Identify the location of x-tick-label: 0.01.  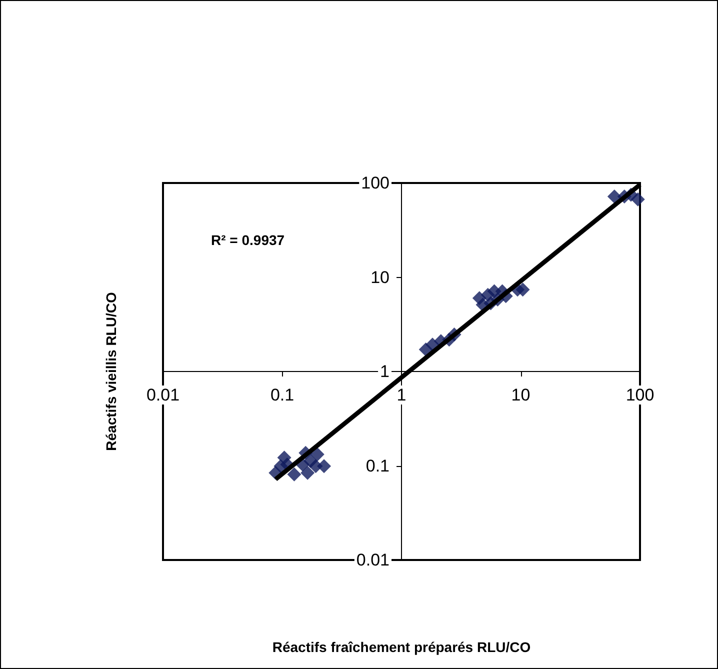
(163, 395).